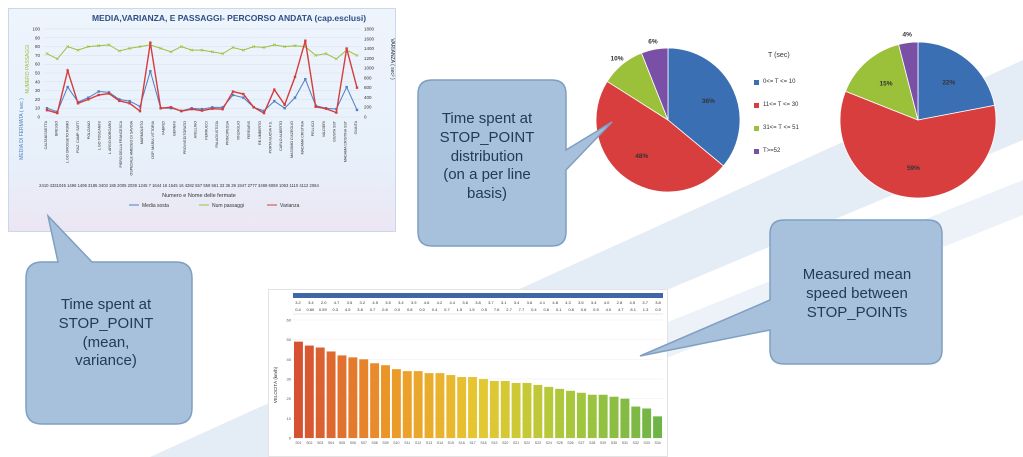  What do you see at coordinates (368, 77) in the screenshot?
I see `y-tick-label-right: 800` at bounding box center [368, 77].